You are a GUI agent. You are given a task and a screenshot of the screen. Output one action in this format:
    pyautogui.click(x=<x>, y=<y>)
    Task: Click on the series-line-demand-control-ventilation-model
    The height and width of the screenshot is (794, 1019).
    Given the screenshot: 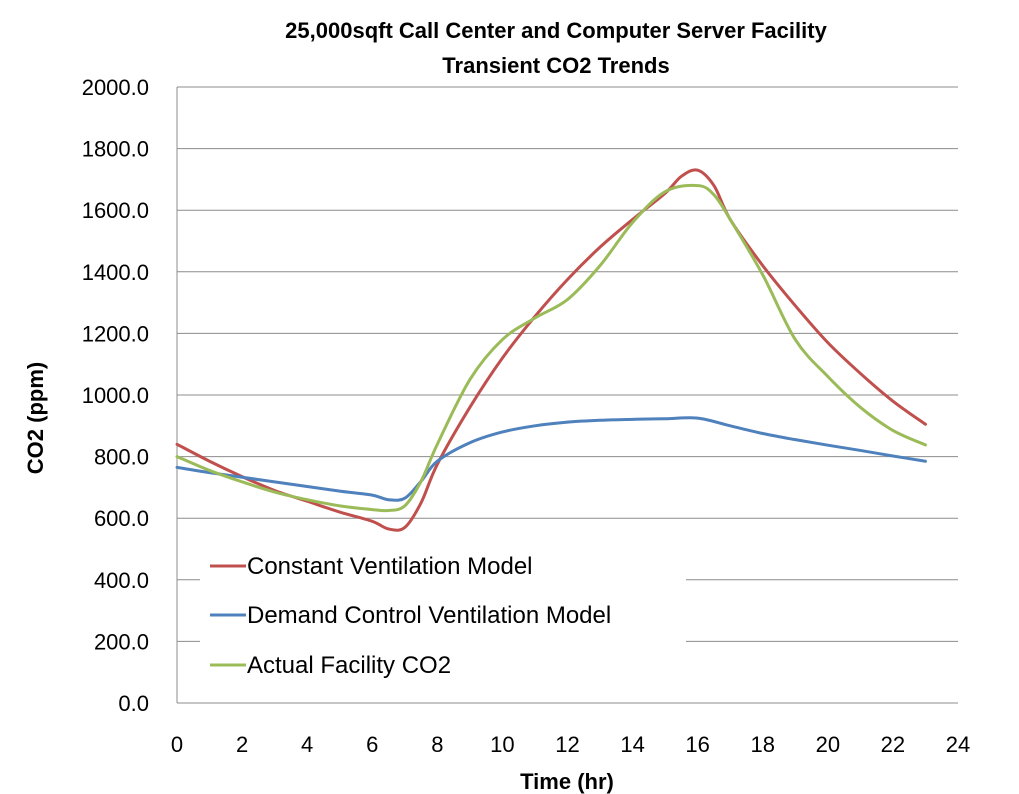 What is the action you would take?
    pyautogui.click(x=551, y=459)
    